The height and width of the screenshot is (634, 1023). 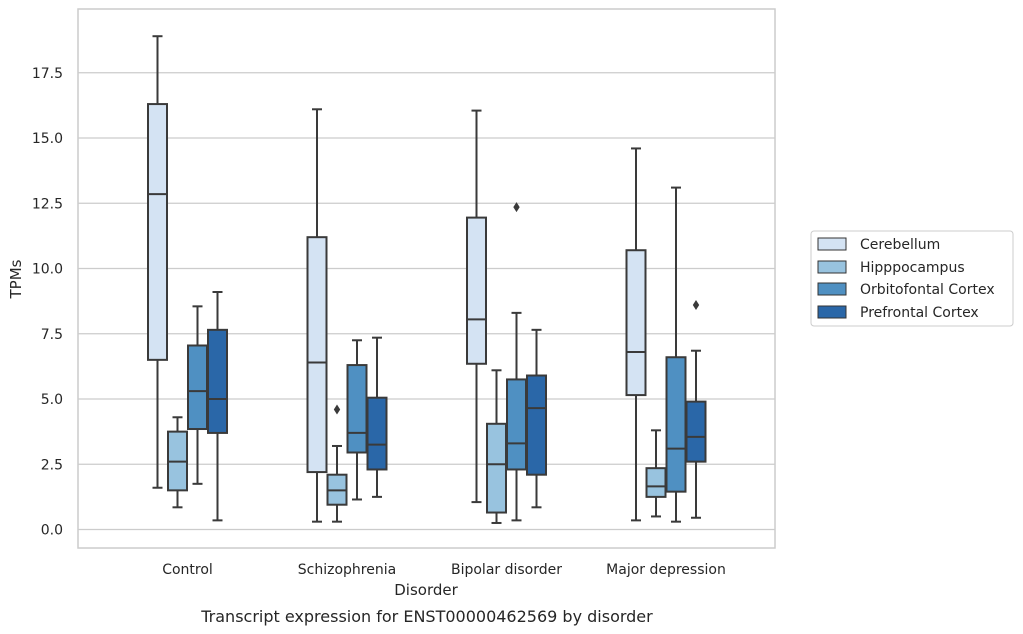 What do you see at coordinates (52, 400) in the screenshot?
I see `y-tick-label: 5.0` at bounding box center [52, 400].